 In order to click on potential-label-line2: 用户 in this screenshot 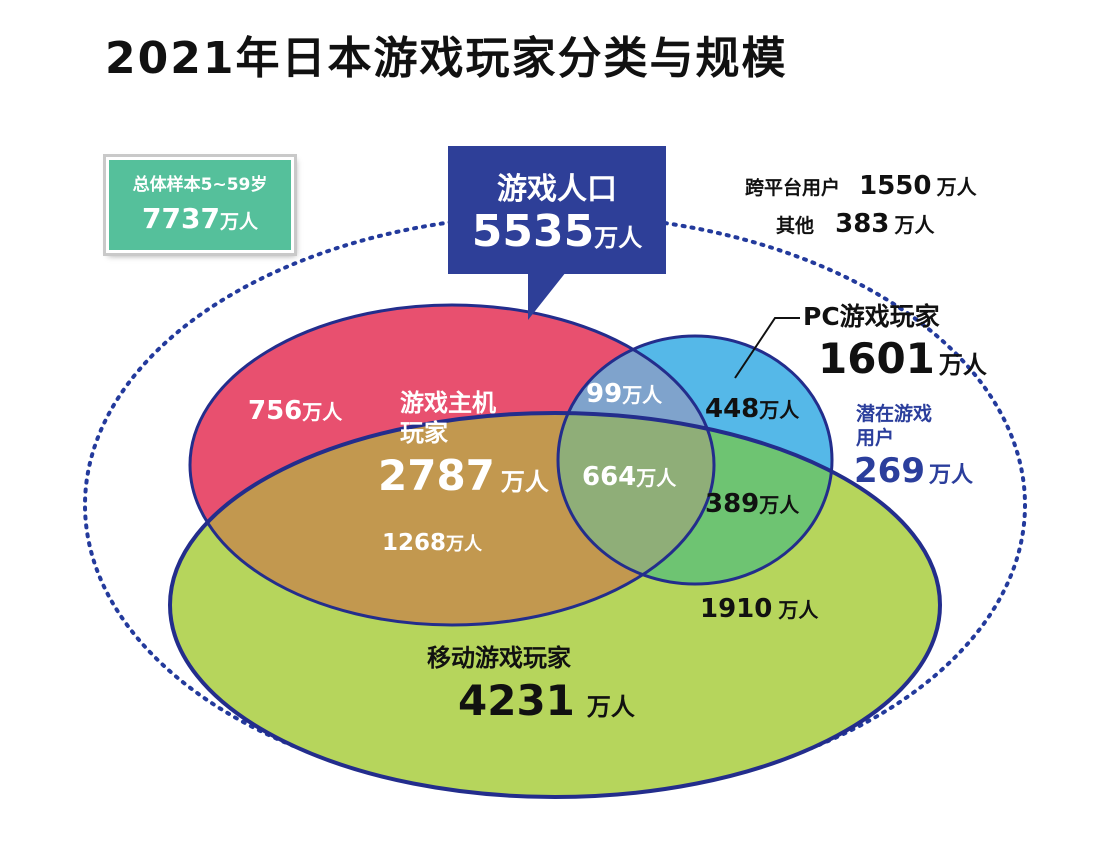, I will do `click(875, 438)`.